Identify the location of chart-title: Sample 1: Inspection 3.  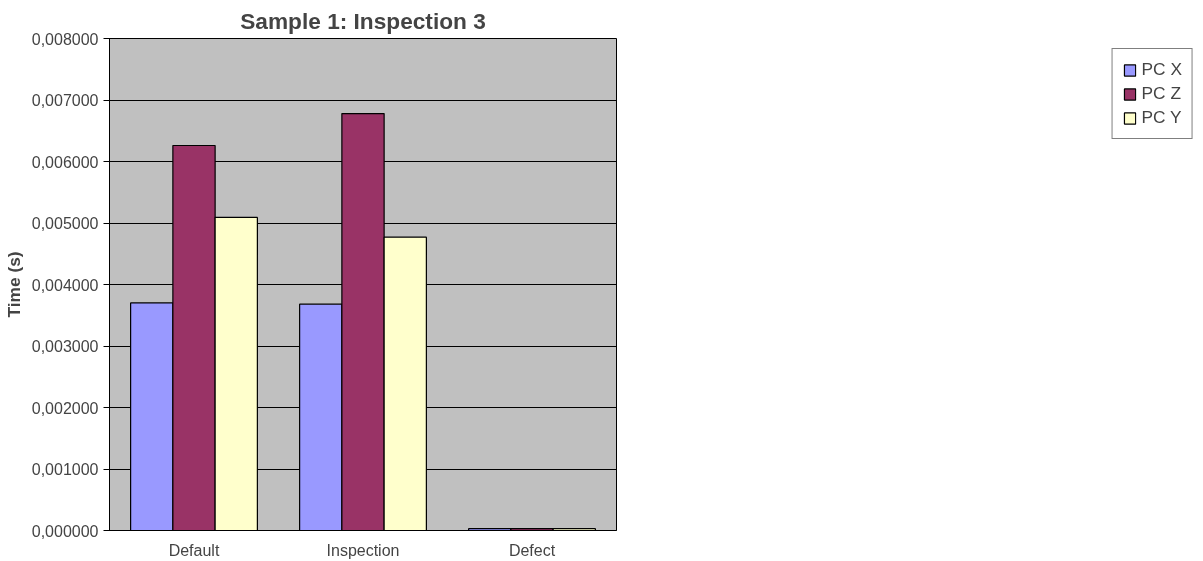
(363, 20).